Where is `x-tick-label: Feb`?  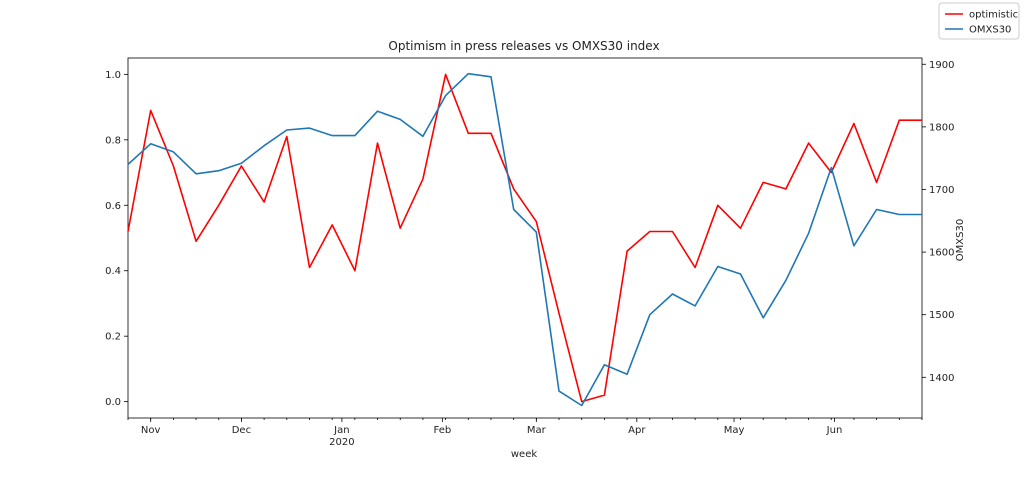
x-tick-label: Feb is located at coordinates (442, 430).